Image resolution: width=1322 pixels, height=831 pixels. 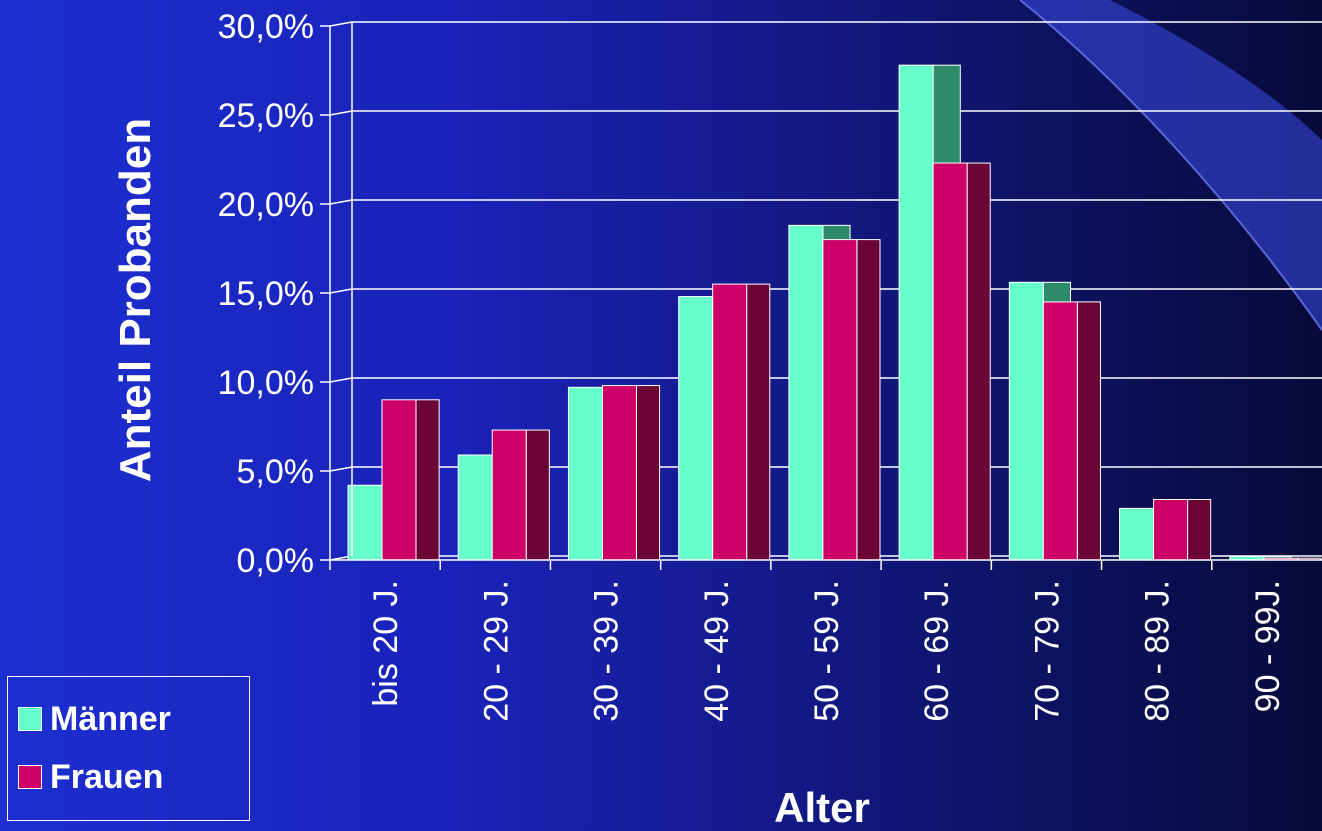 What do you see at coordinates (1268, 646) in the screenshot?
I see `x-tick-label: 90 - 99J.` at bounding box center [1268, 646].